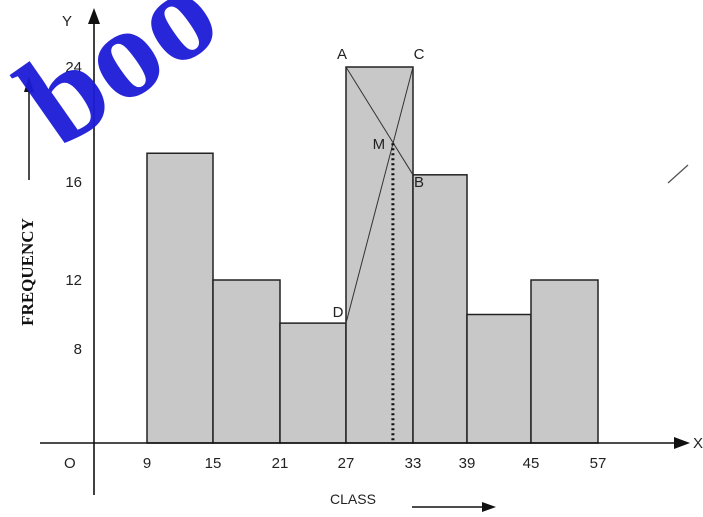 The width and height of the screenshot is (703, 517). I want to click on x-tick-9: 9, so click(147, 463).